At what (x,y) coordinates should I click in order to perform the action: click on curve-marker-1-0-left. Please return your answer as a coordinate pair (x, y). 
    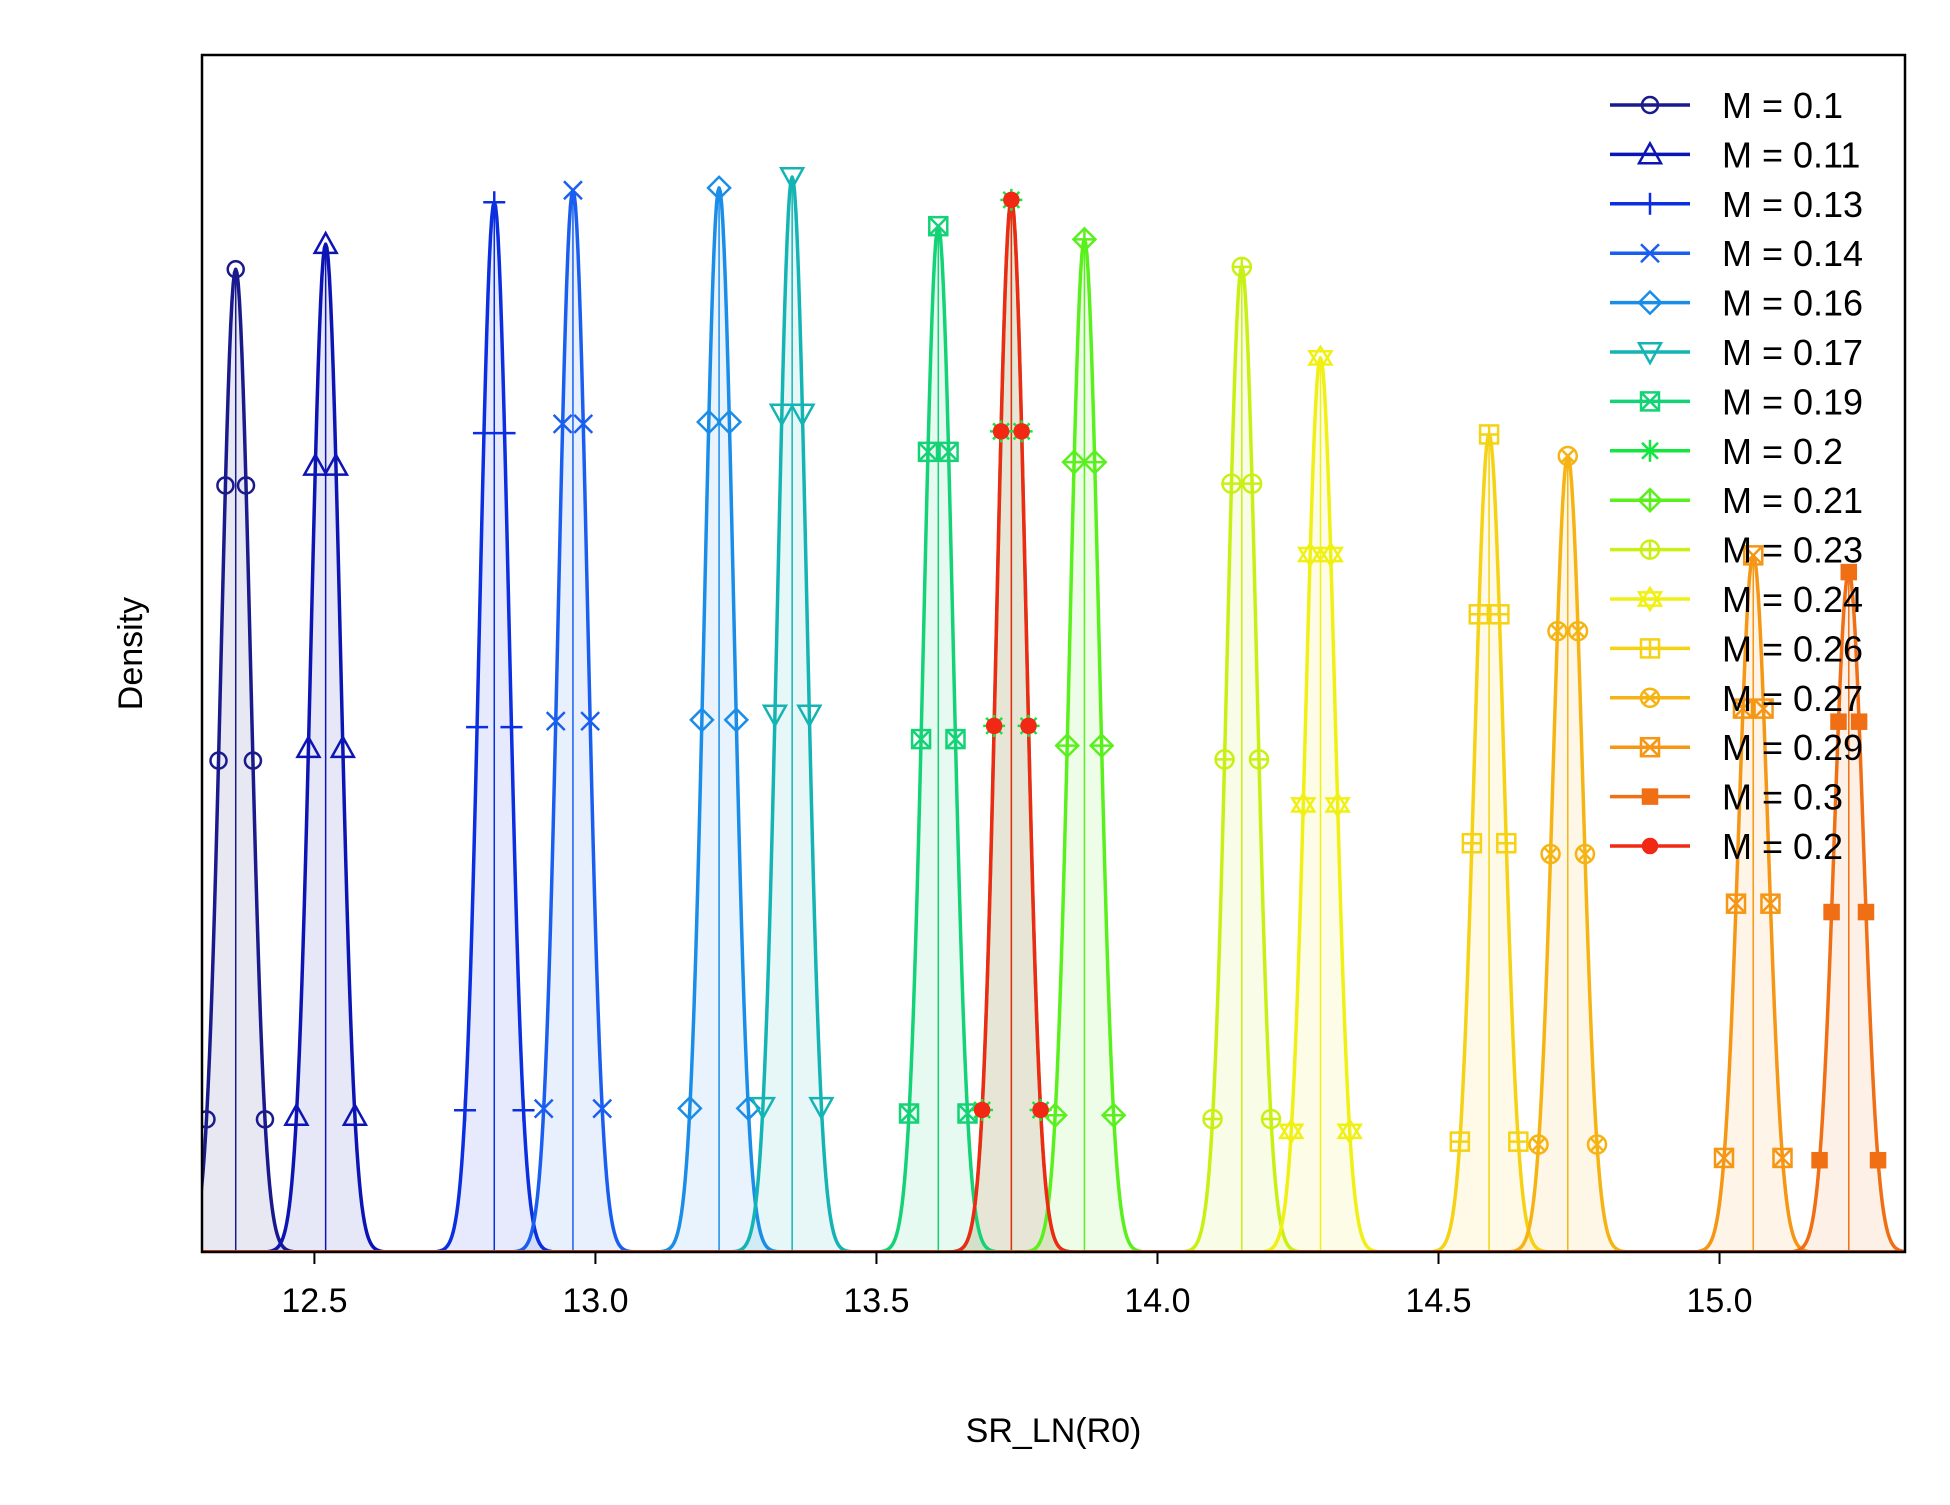
    Looking at the image, I should click on (315, 464).